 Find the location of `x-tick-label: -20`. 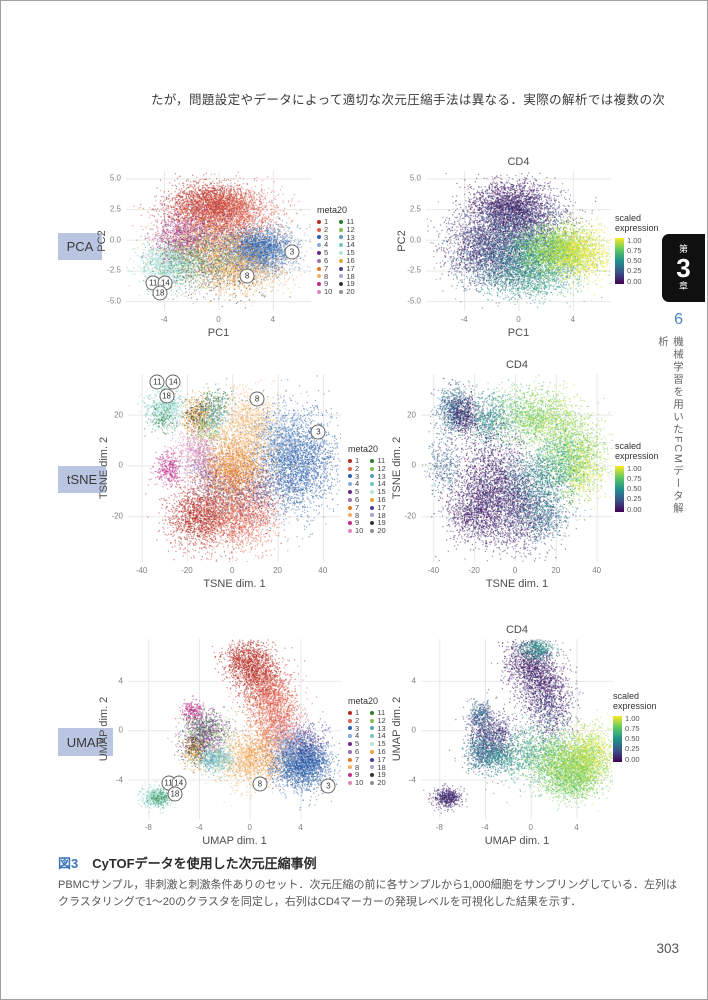

x-tick-label: -20 is located at coordinates (187, 570).